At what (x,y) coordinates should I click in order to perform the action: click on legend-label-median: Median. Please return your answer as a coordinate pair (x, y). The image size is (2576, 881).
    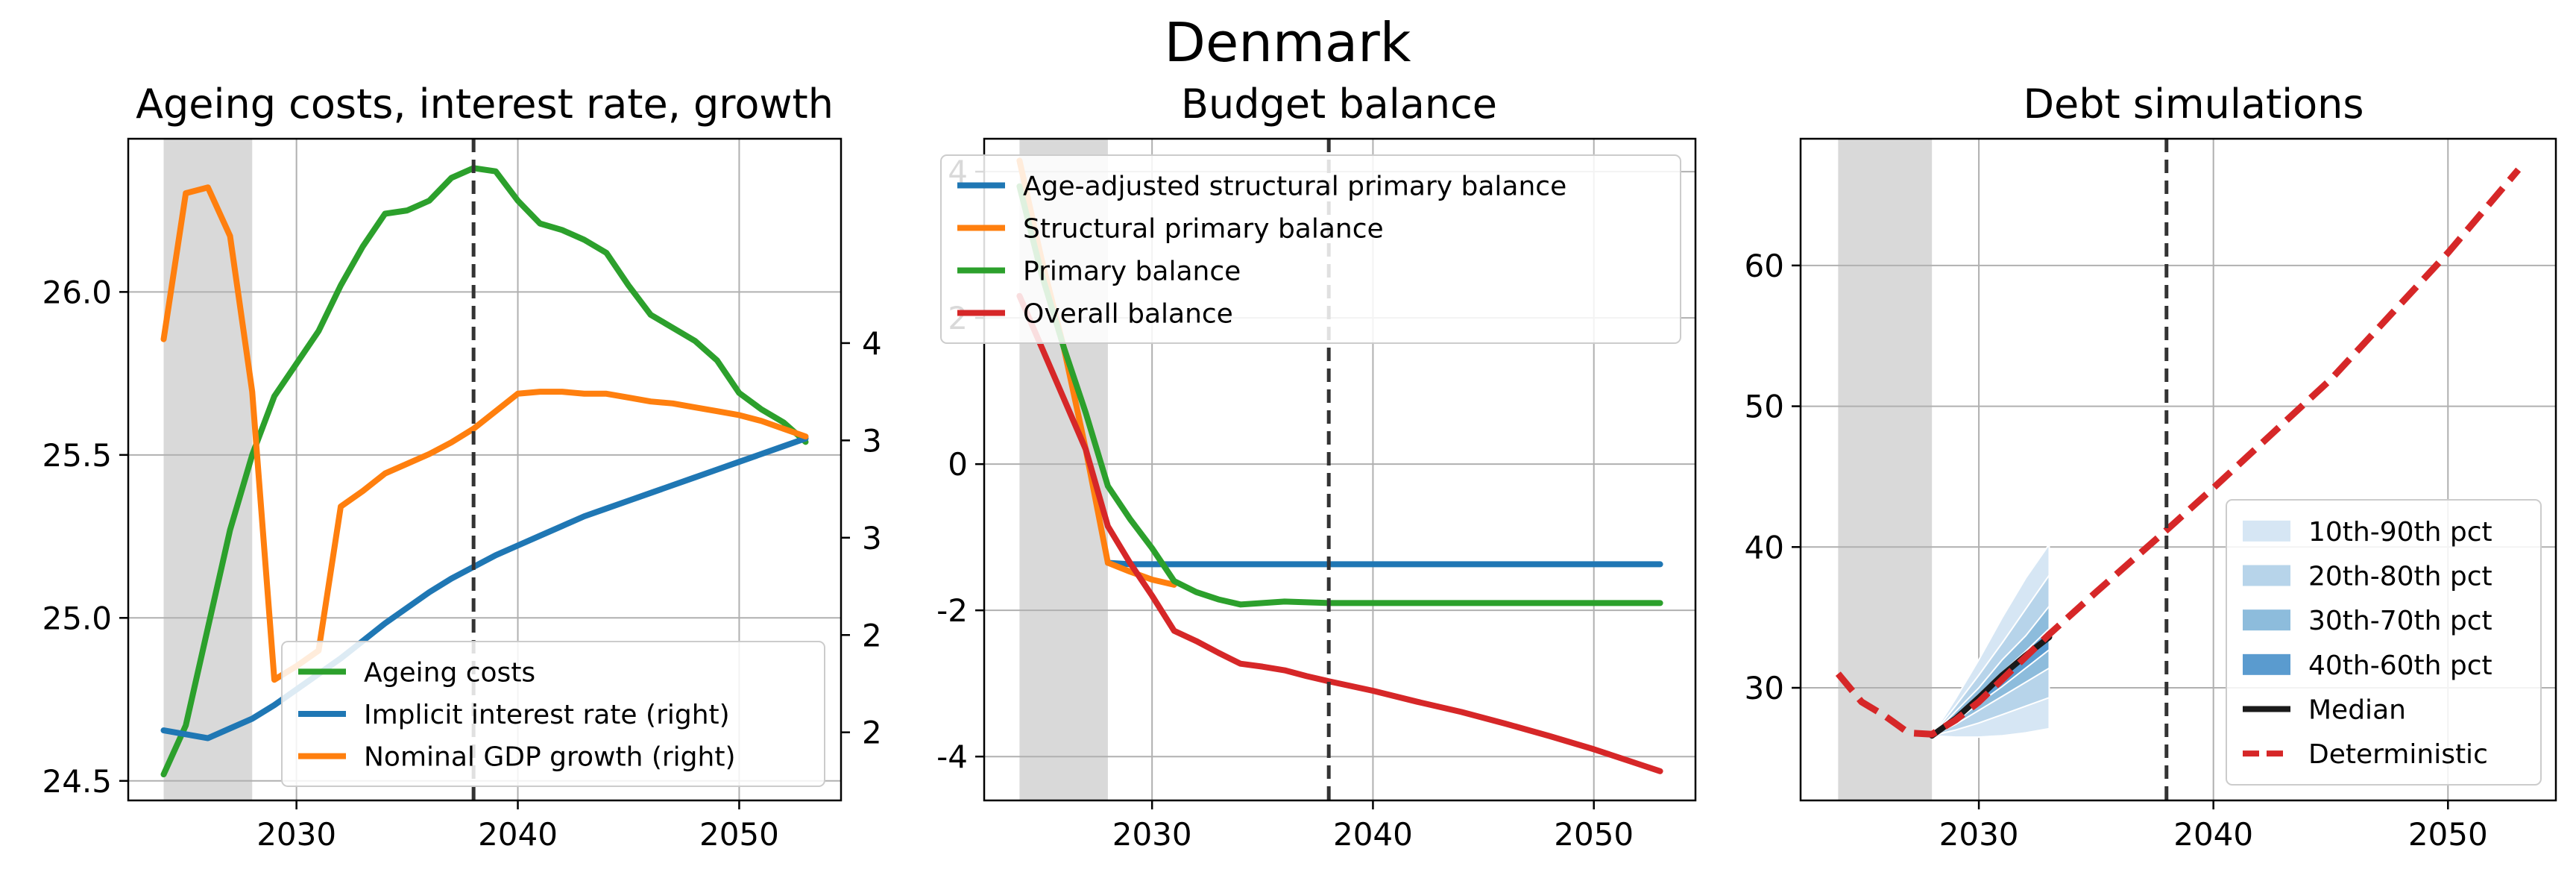
    Looking at the image, I should click on (2357, 710).